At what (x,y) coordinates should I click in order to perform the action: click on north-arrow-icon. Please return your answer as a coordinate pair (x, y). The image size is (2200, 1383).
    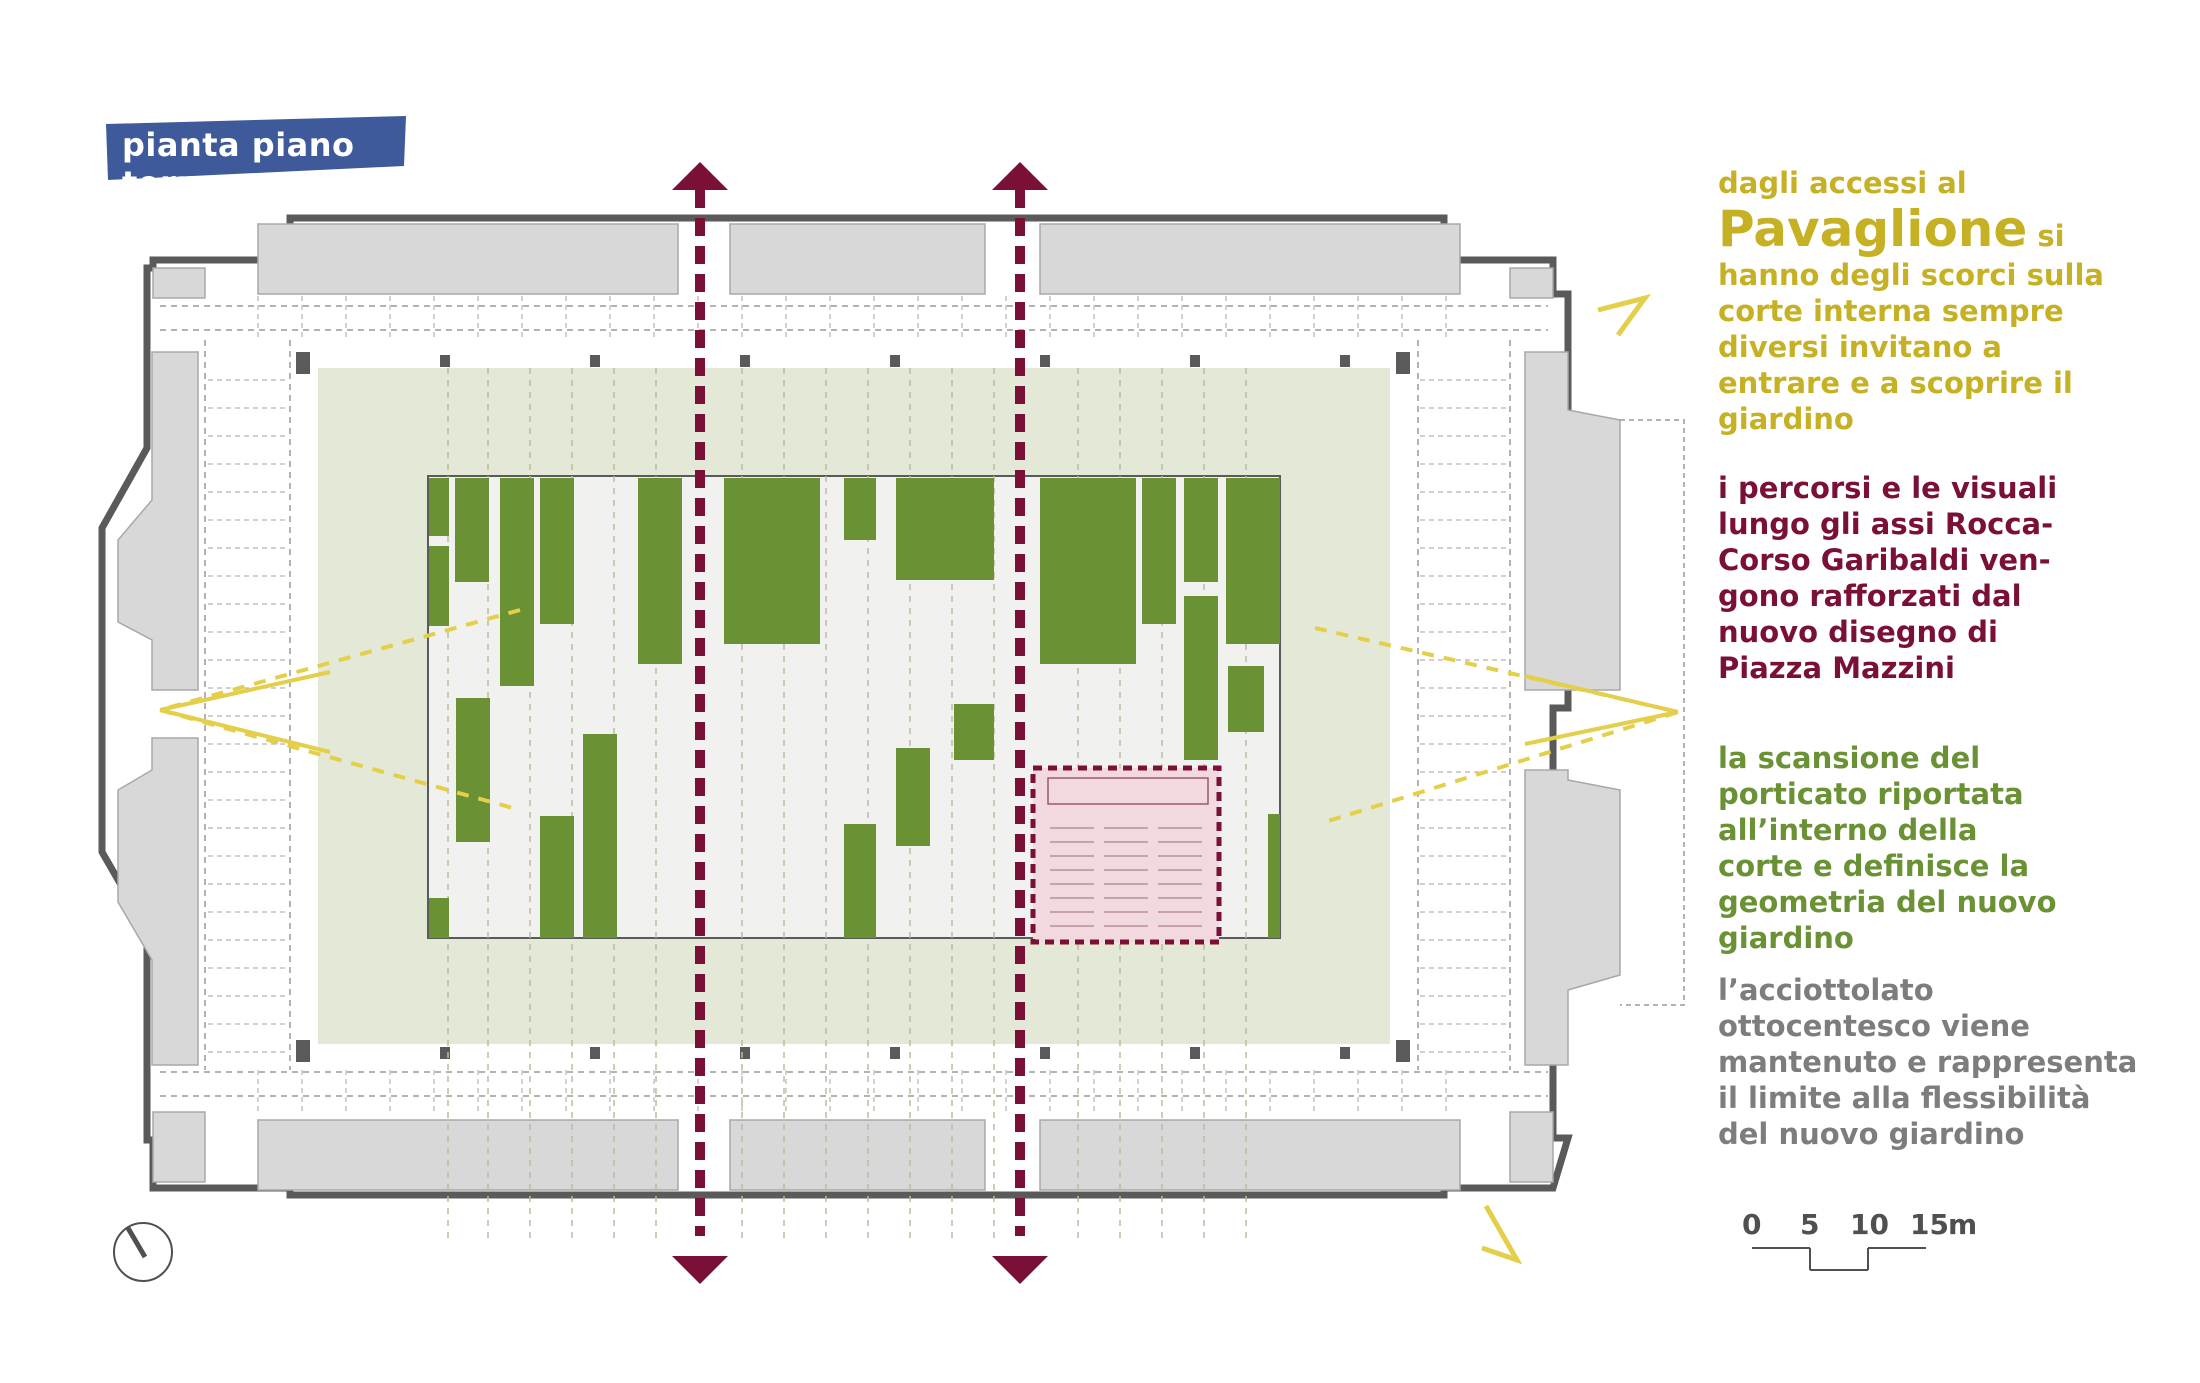
    Looking at the image, I should click on (143, 1252).